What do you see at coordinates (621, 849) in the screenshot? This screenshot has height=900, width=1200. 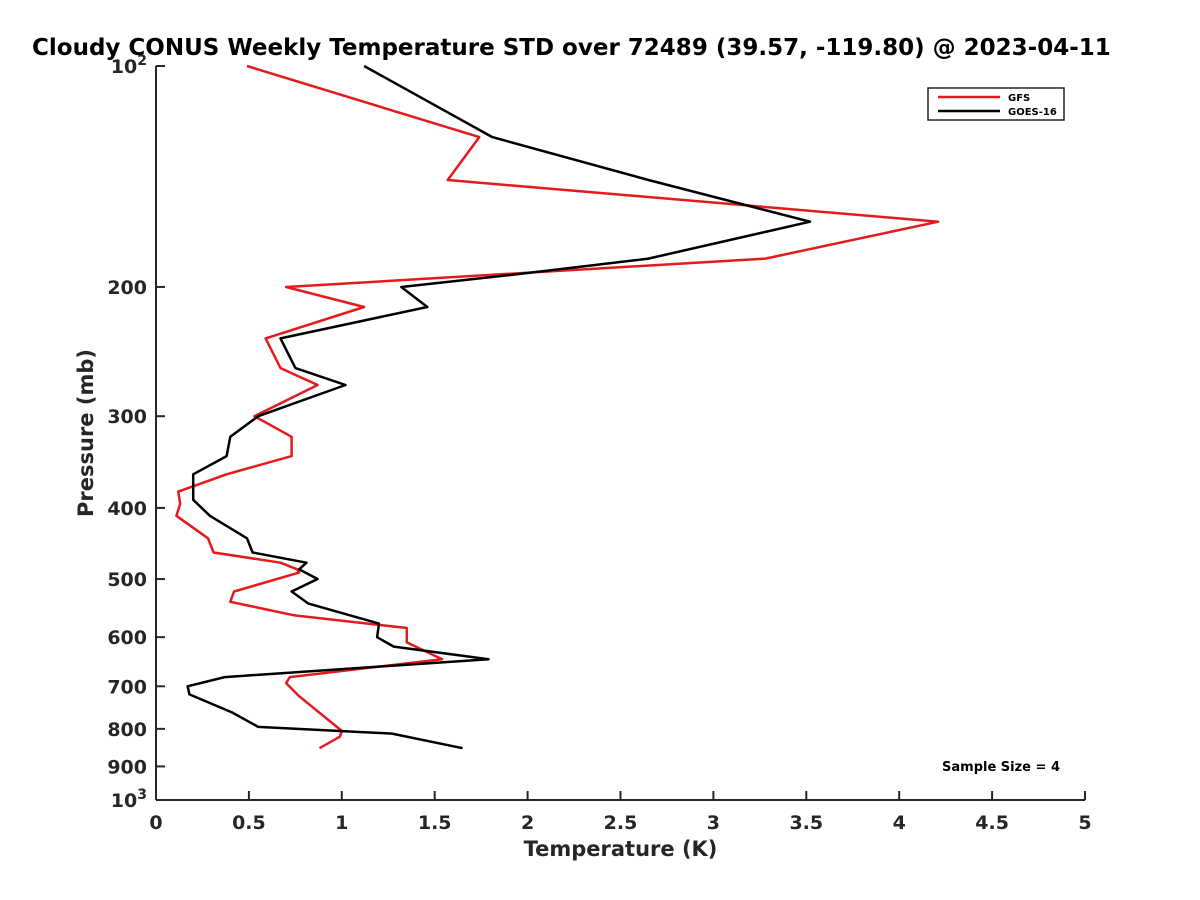 I see `x-axis-label: Temperature (K)` at bounding box center [621, 849].